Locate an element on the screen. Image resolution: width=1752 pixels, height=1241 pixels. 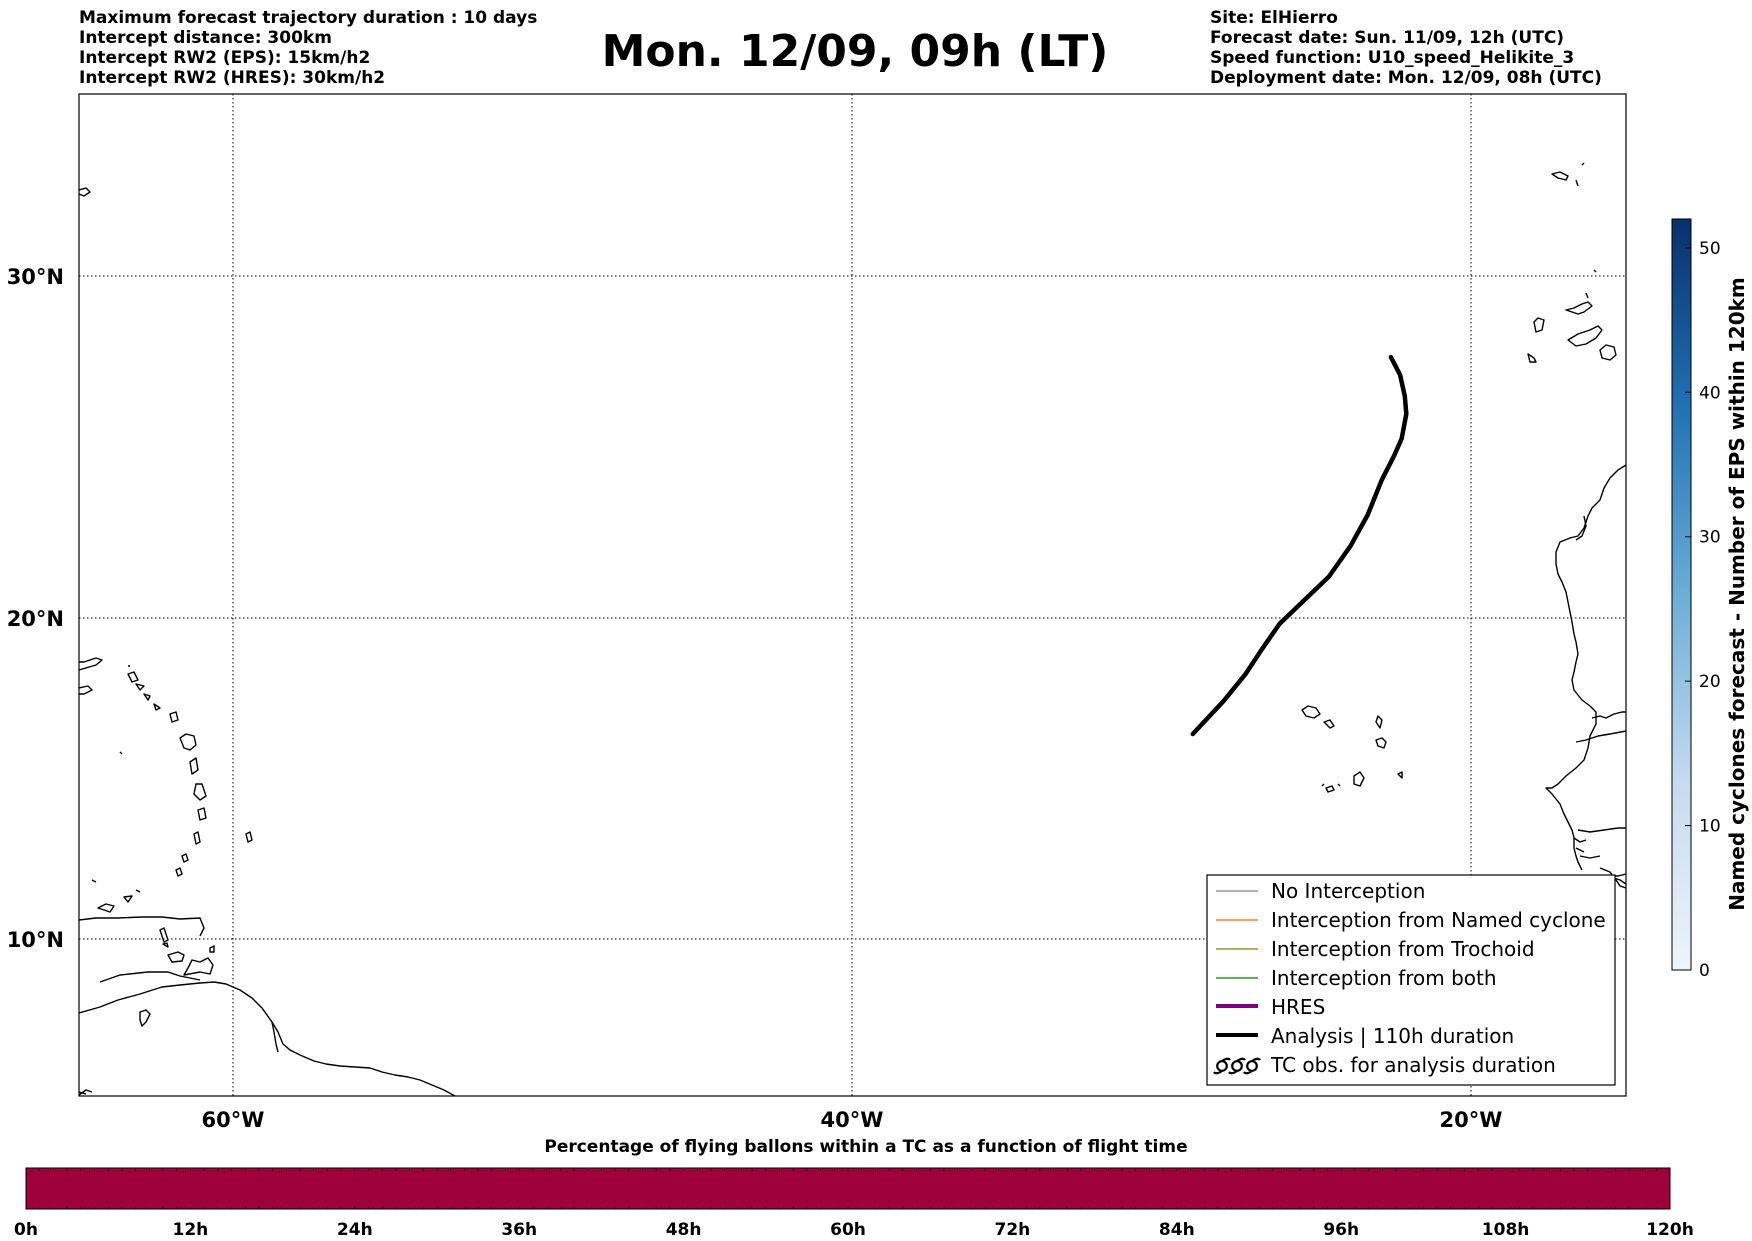
colorbar-tick-label: 40 is located at coordinates (1710, 393).